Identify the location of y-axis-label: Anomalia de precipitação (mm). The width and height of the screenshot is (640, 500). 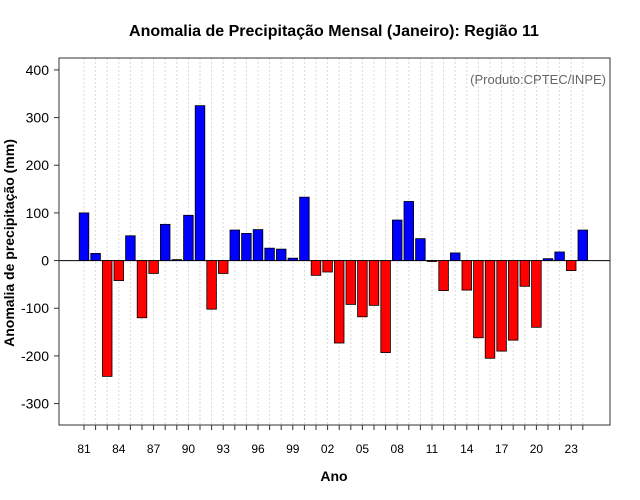
(9, 243).